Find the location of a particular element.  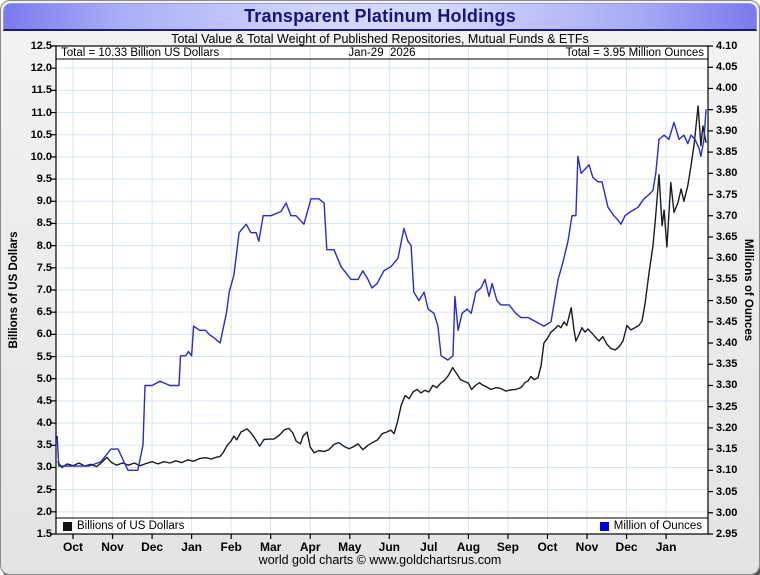

left-axis-tick-label: 2.5 is located at coordinates (44, 489).